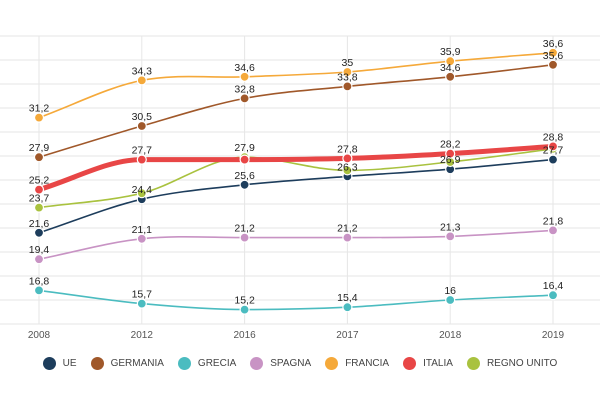 The width and height of the screenshot is (600, 400). I want to click on data-label-francia: 35,9, so click(450, 52).